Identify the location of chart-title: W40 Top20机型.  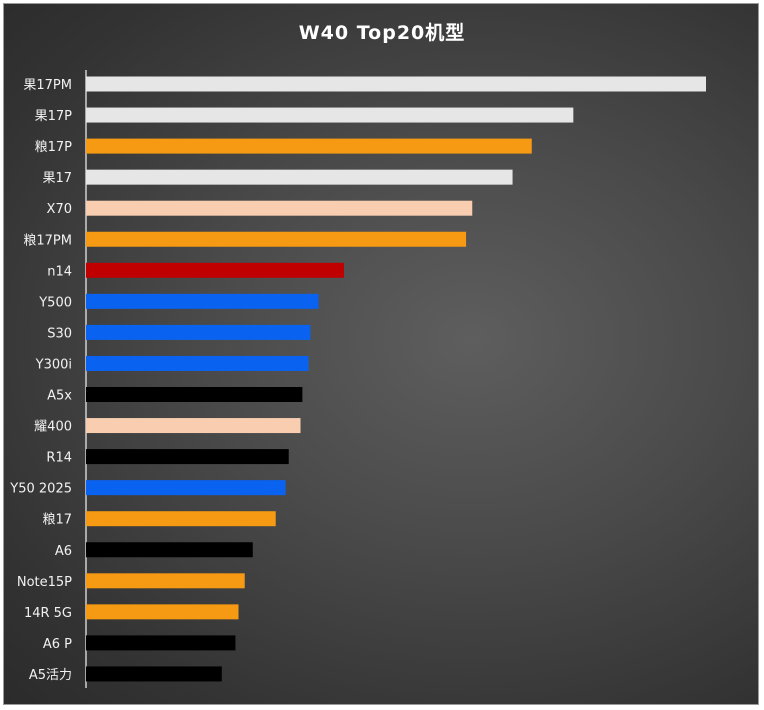
(382, 33).